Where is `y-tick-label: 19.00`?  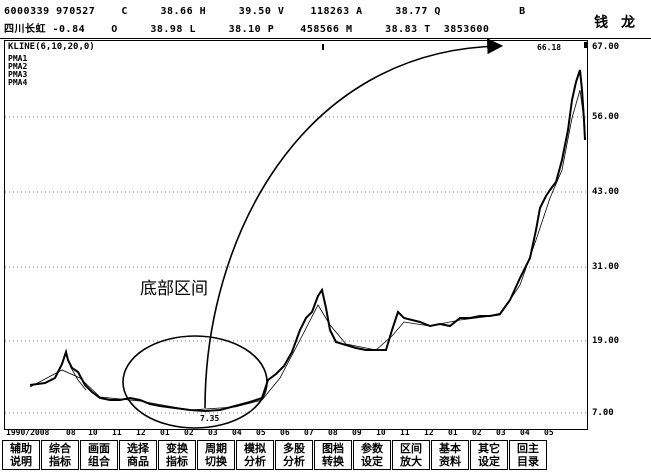
y-tick-label: 19.00 is located at coordinates (606, 341).